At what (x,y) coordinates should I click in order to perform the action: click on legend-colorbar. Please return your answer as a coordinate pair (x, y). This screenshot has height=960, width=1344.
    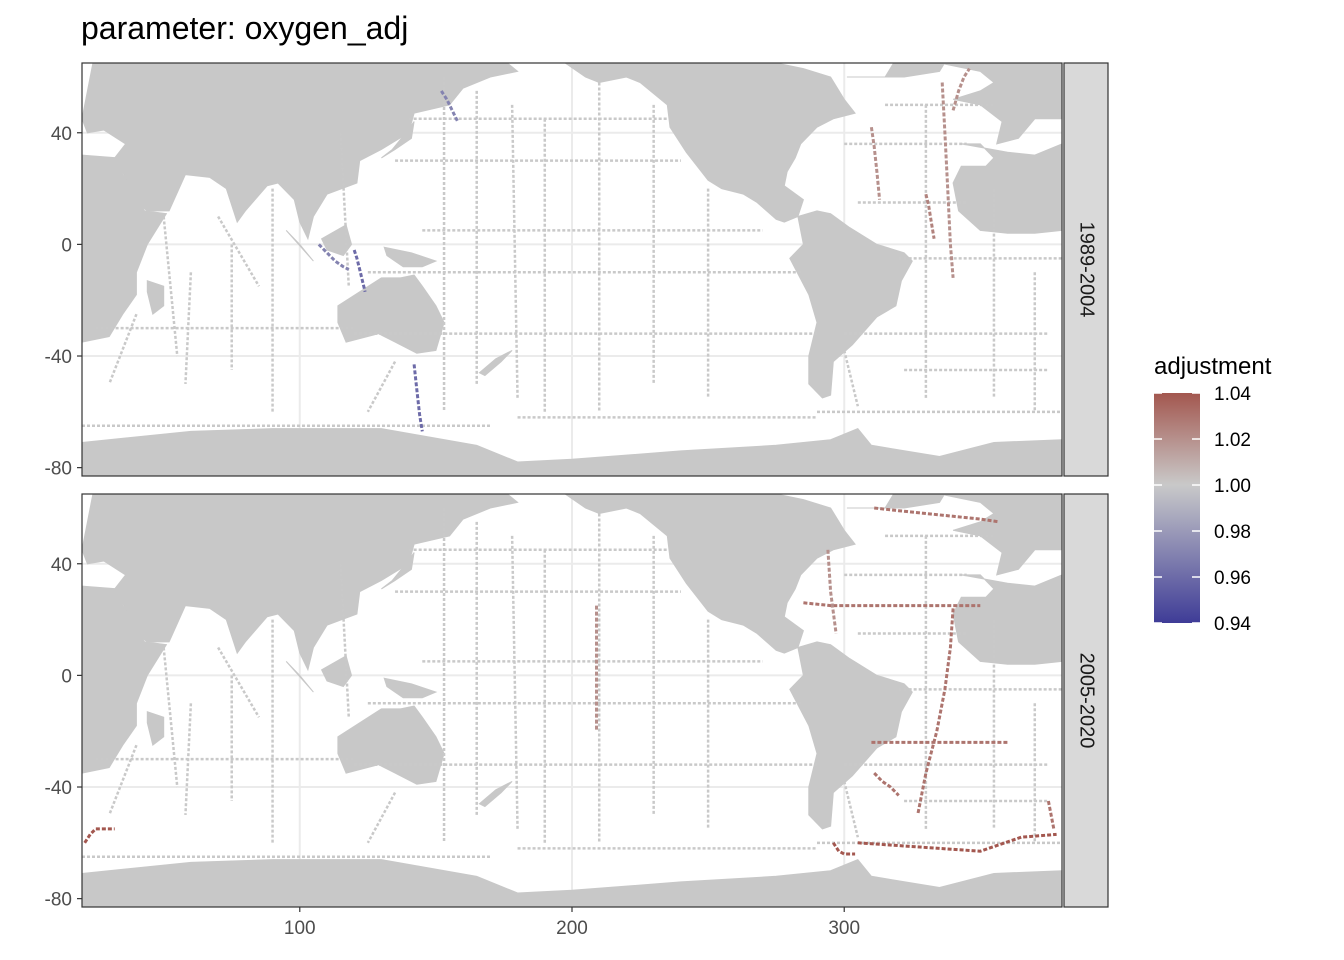
    Looking at the image, I should click on (1177, 508).